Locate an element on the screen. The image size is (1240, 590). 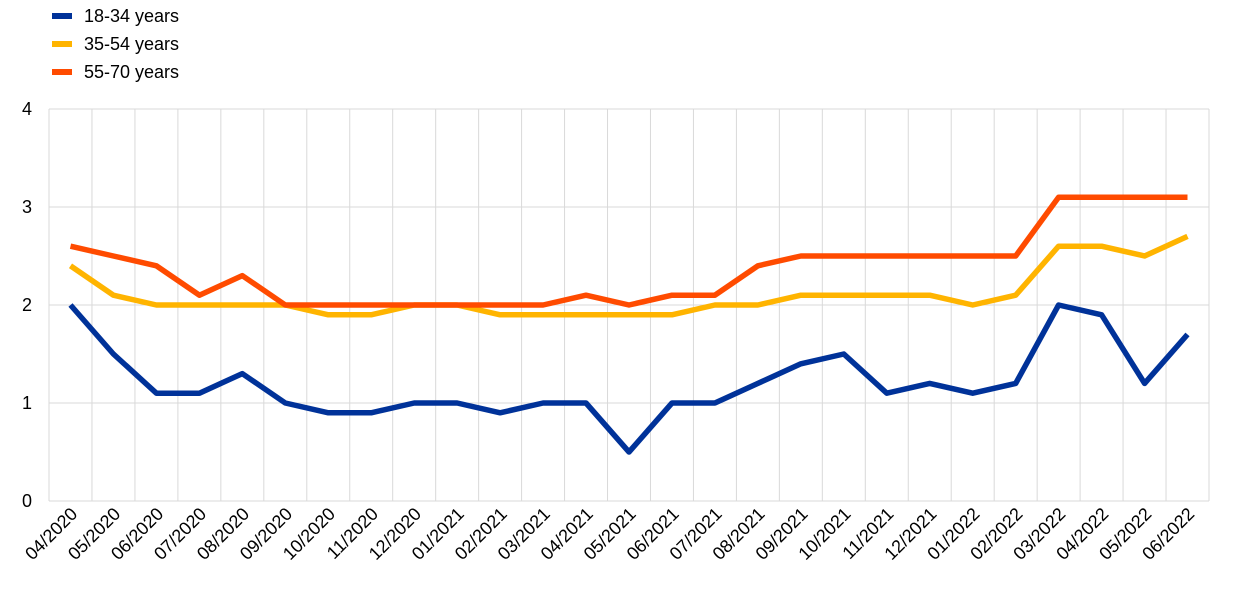
y-axis: 0 1 2 3 4 is located at coordinates (27, 305).